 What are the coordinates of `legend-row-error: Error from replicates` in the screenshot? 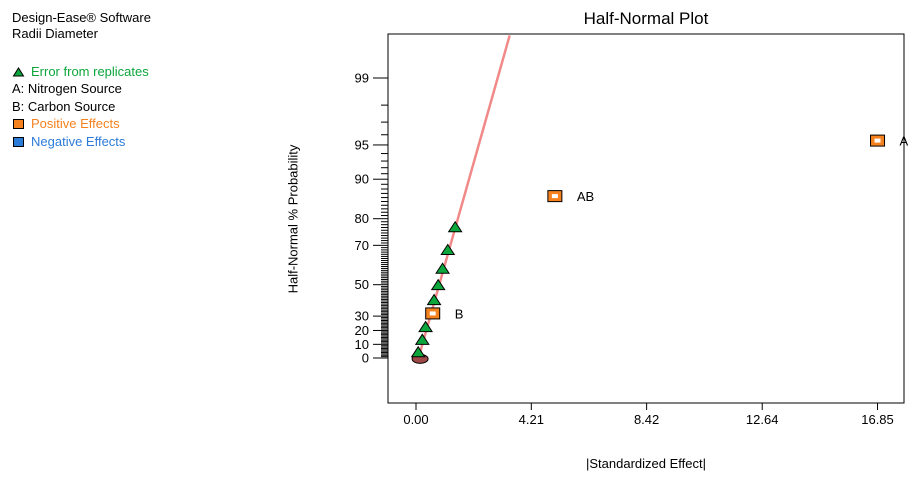 It's located at (81, 72).